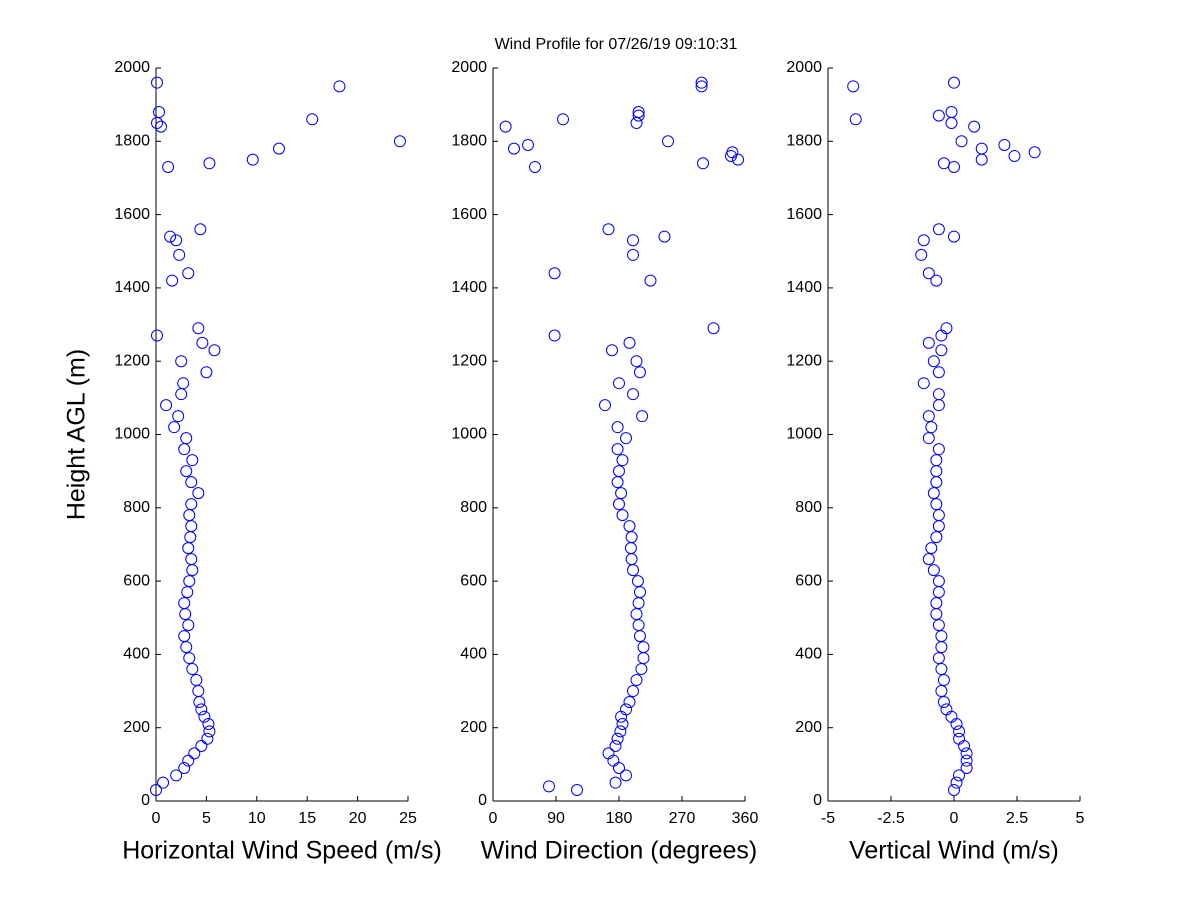  I want to click on y-tick-label: 200, so click(136, 727).